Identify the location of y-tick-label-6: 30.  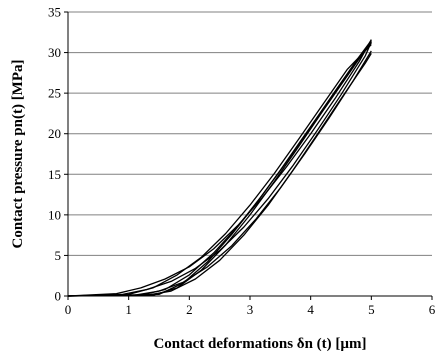
(54, 52).